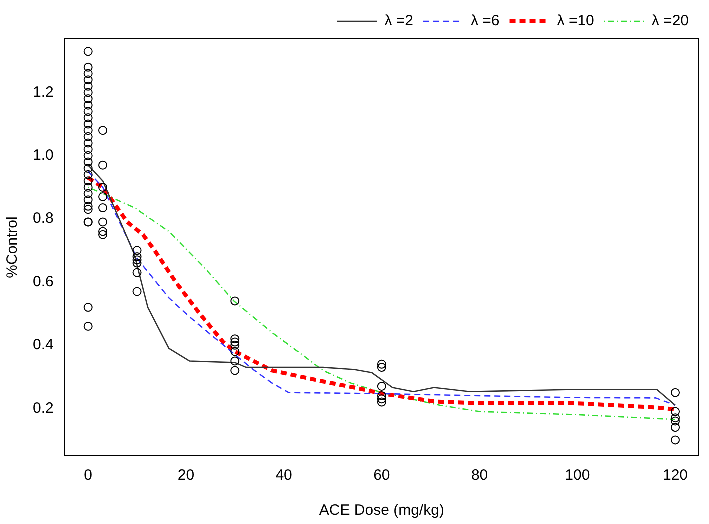 This screenshot has height=524, width=709. What do you see at coordinates (485, 21) in the screenshot?
I see `legend-label: λ =6` at bounding box center [485, 21].